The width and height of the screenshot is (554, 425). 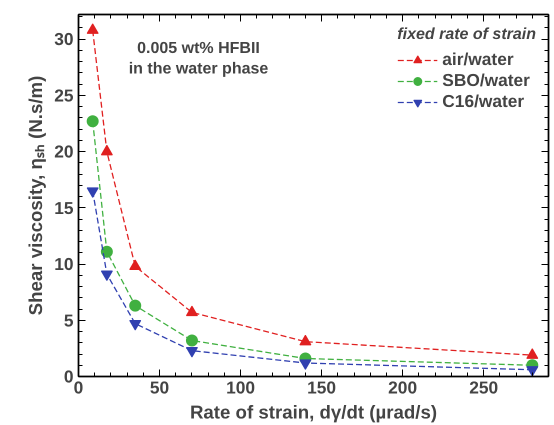 I want to click on legend-label: SBO/water, so click(x=486, y=80).